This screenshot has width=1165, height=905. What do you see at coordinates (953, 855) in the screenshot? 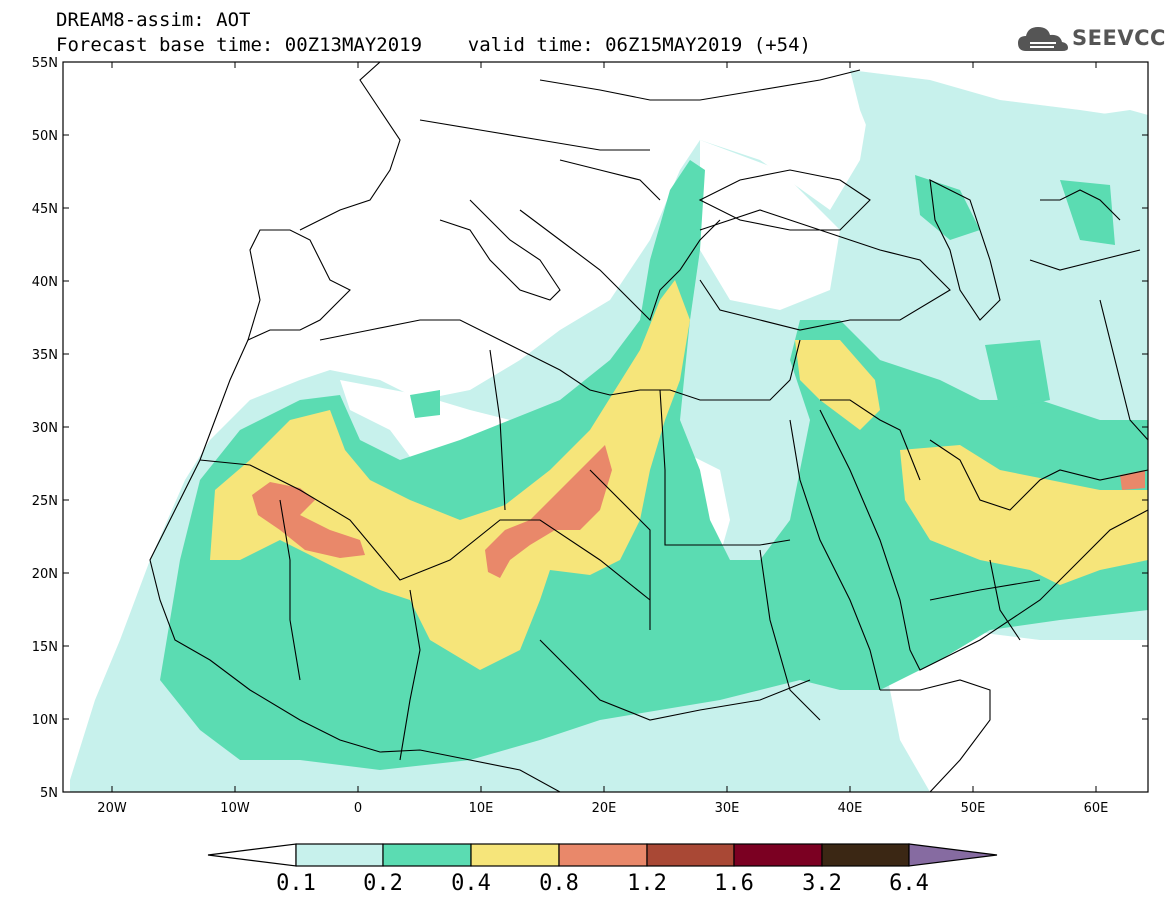
I see `colorbar-above-arrow` at bounding box center [953, 855].